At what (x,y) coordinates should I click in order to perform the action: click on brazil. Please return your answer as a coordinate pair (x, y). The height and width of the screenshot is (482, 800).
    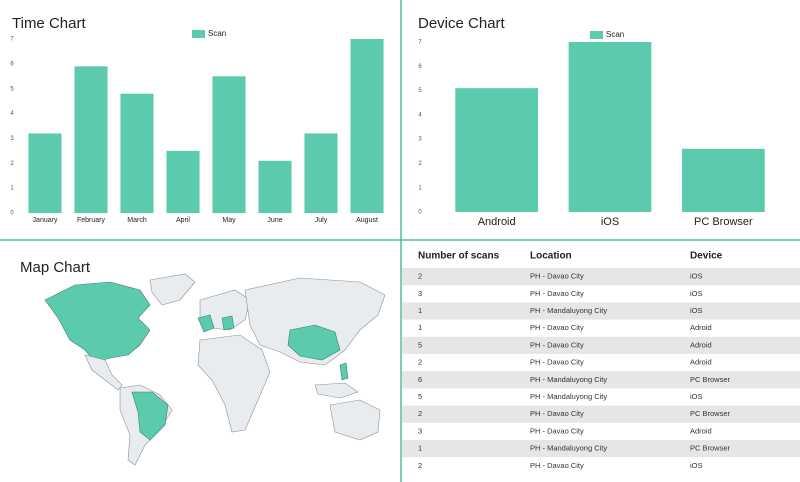
    Looking at the image, I should click on (150, 416).